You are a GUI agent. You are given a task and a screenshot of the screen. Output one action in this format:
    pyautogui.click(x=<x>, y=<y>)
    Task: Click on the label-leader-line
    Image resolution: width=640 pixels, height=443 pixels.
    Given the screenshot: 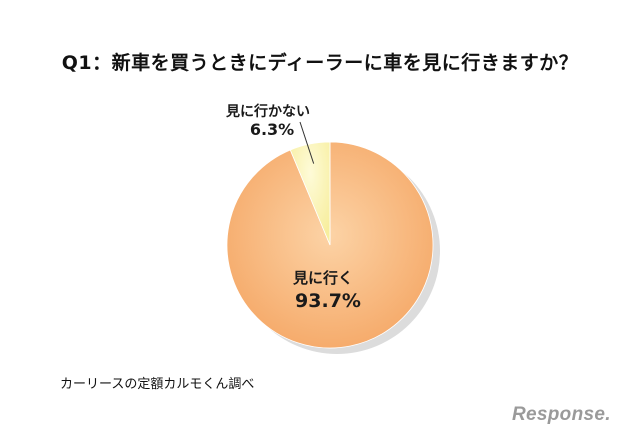 What is the action you would take?
    pyautogui.click(x=307, y=142)
    